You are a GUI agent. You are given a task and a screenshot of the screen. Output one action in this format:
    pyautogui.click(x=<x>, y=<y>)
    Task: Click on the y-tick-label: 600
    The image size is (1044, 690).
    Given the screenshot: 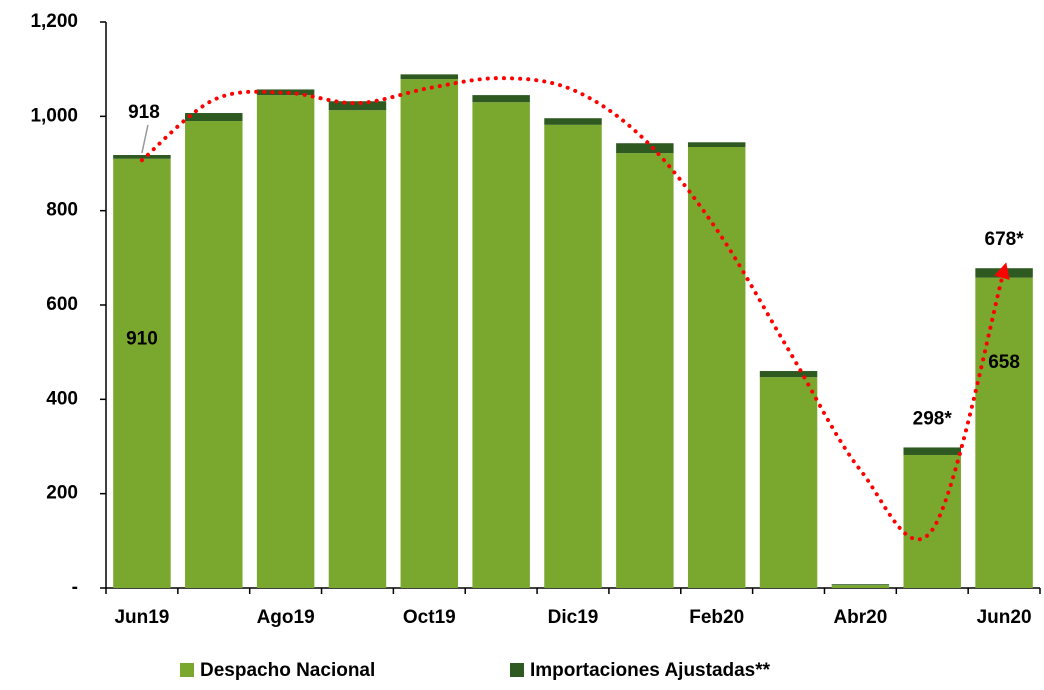 What is the action you would take?
    pyautogui.click(x=62, y=304)
    